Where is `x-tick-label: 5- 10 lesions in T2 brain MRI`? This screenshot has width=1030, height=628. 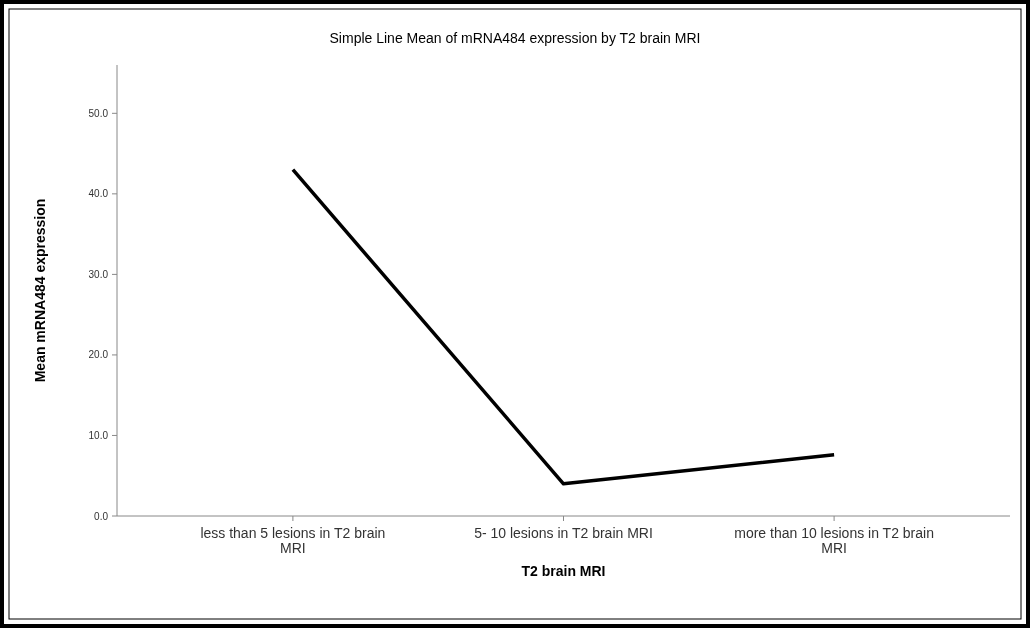 x-tick-label: 5- 10 lesions in T2 brain MRI is located at coordinates (563, 533).